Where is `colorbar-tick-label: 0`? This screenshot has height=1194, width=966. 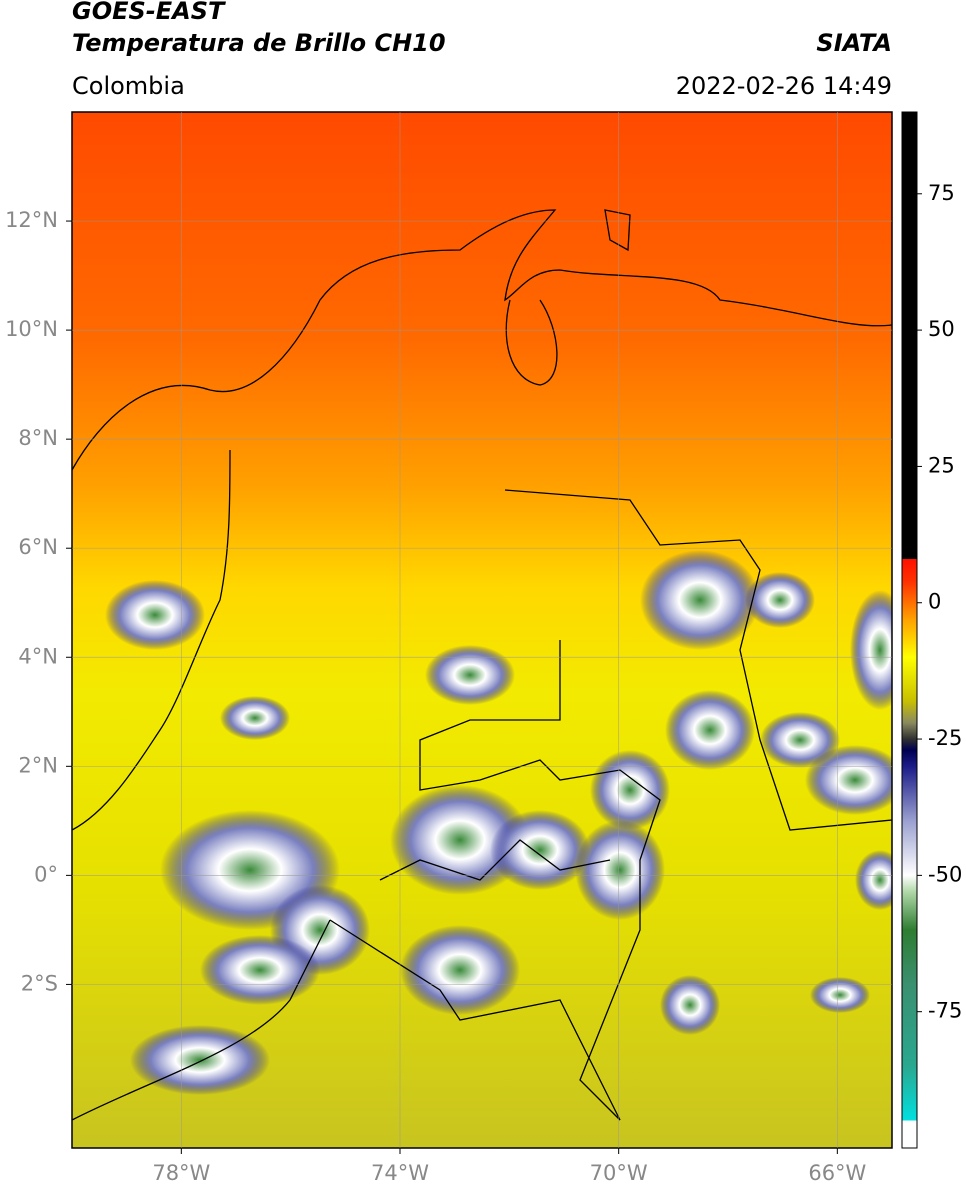
colorbar-tick-label: 0 is located at coordinates (934, 602).